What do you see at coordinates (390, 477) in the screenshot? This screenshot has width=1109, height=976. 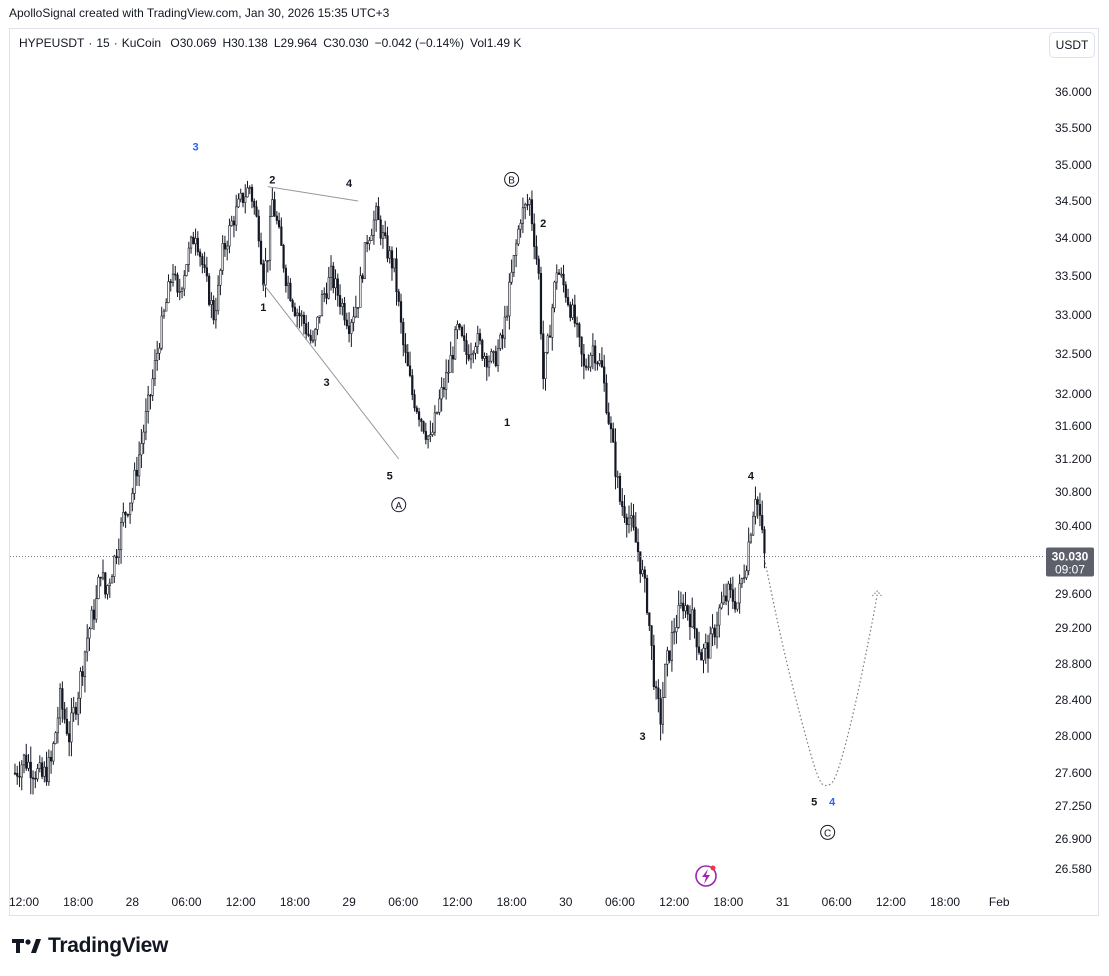 I see `wave-label: 5` at bounding box center [390, 477].